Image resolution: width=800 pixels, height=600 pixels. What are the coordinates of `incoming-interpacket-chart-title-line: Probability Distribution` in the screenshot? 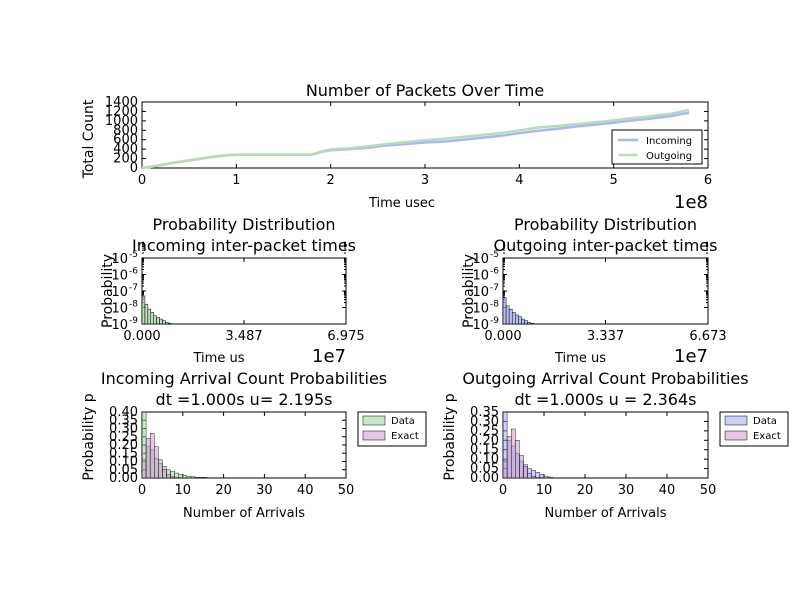 It's located at (243, 224).